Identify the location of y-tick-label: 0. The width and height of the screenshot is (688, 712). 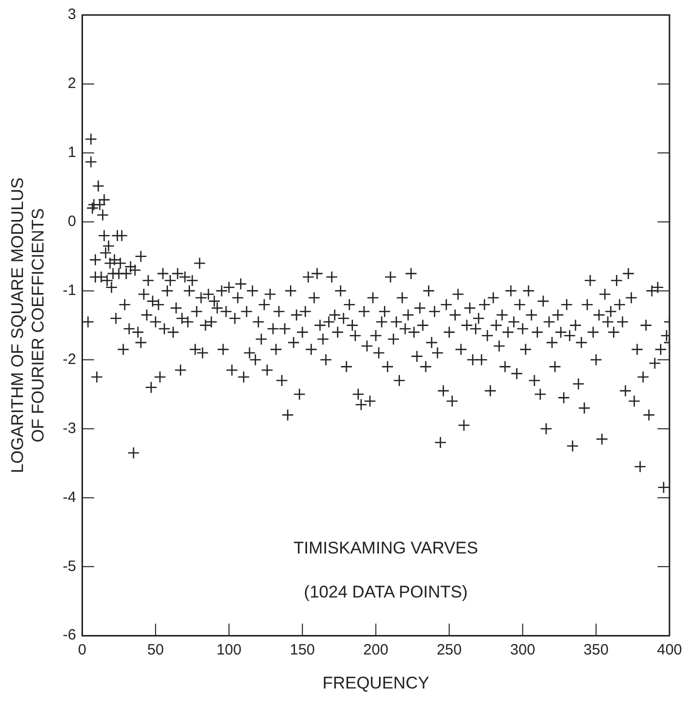
(72, 221).